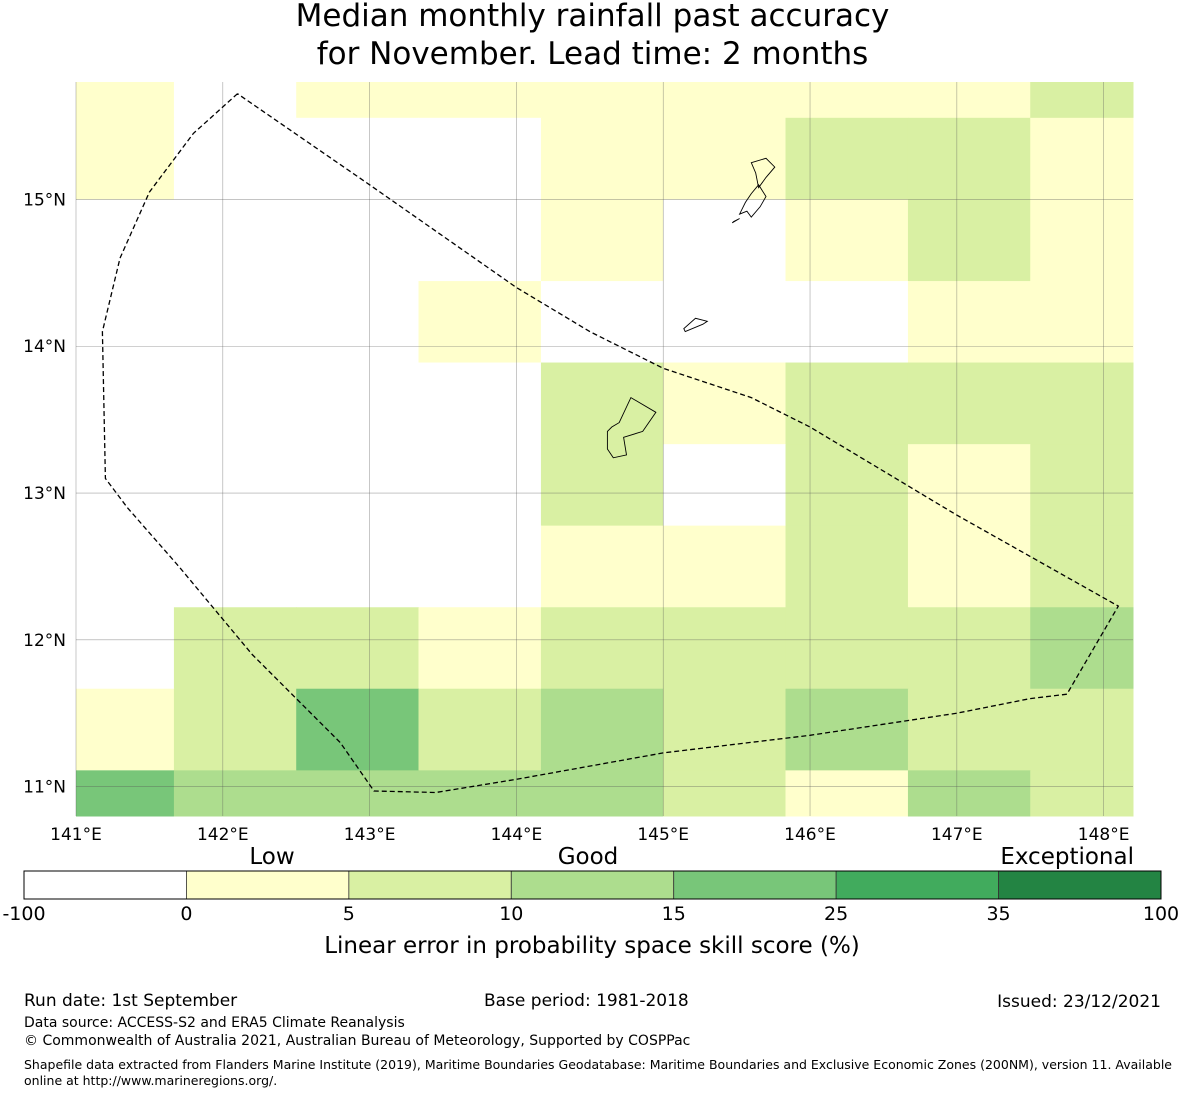  I want to click on longitude-tick-label: 142°E, so click(223, 835).